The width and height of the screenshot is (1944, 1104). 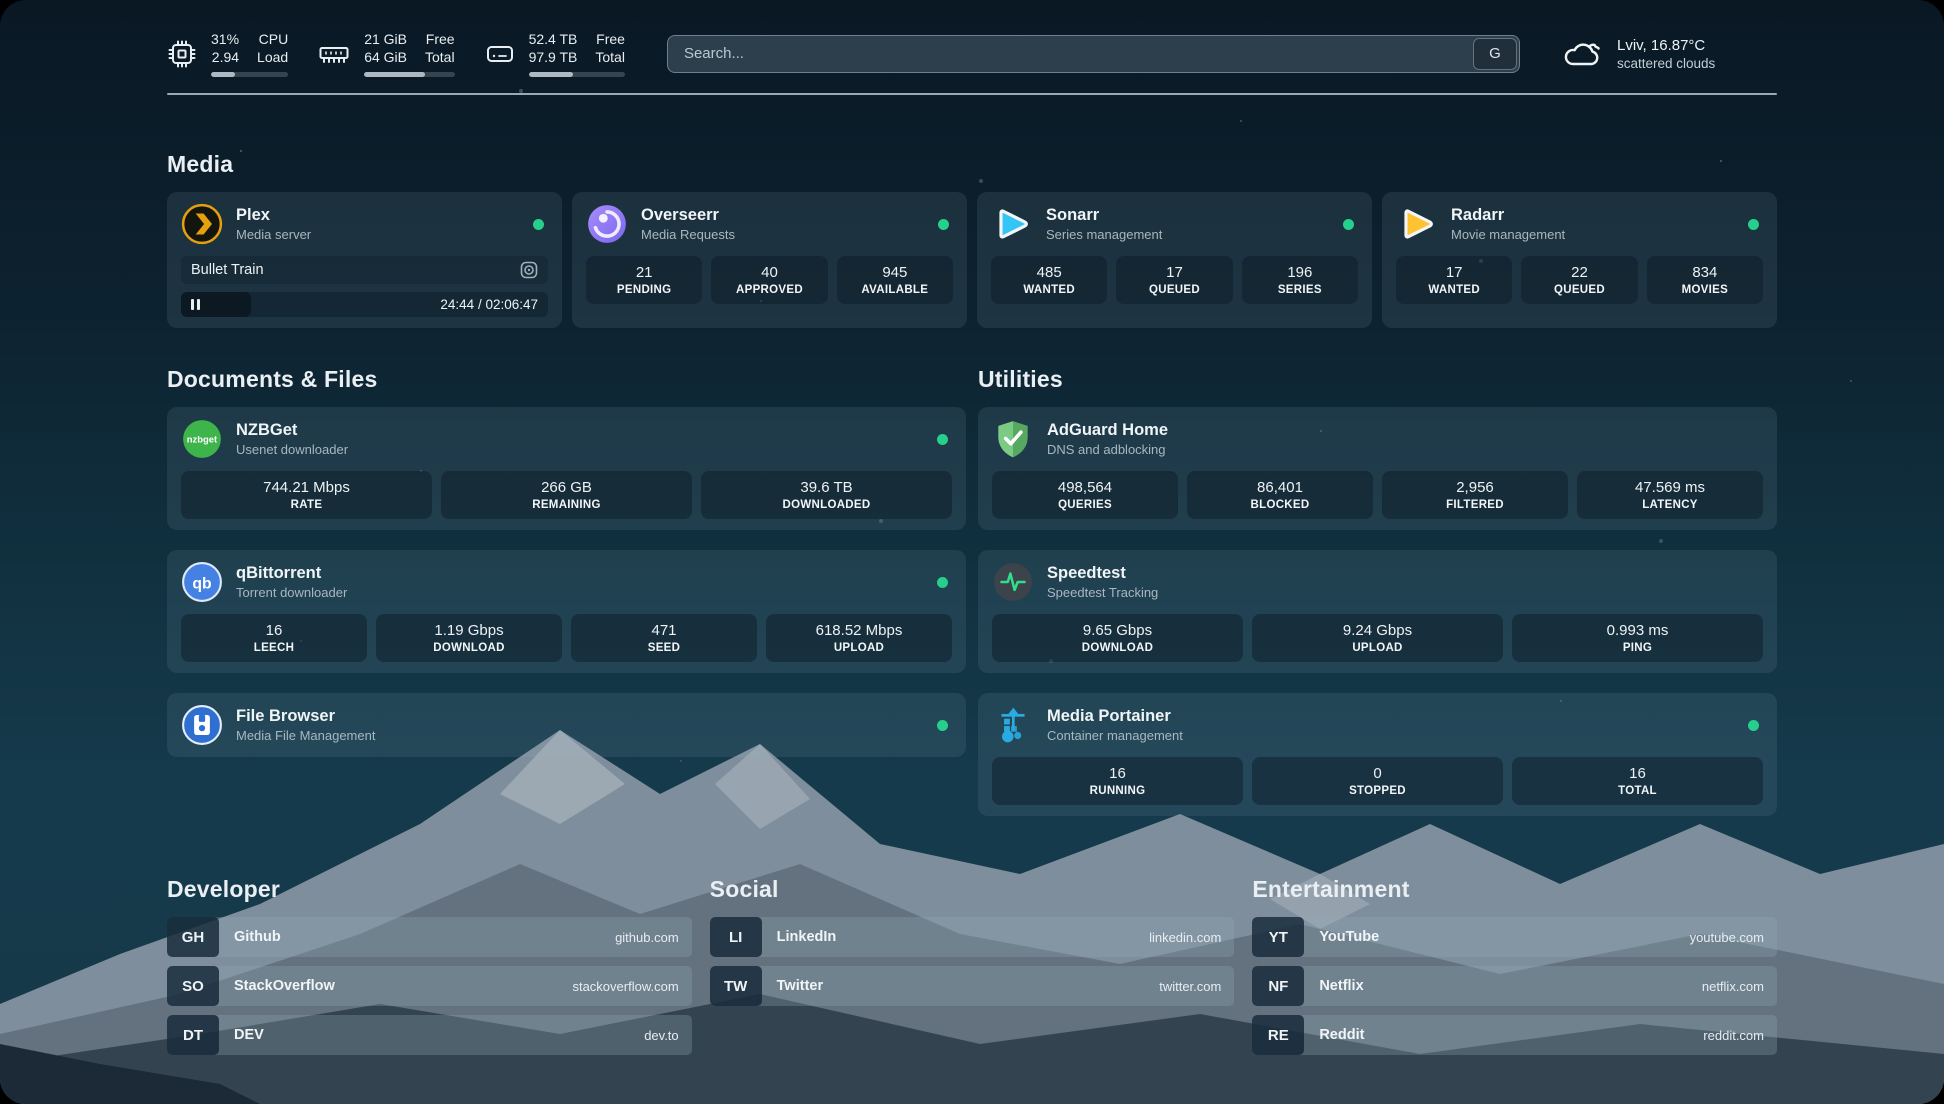 What do you see at coordinates (1341, 986) in the screenshot?
I see `netflix-name: Netflix` at bounding box center [1341, 986].